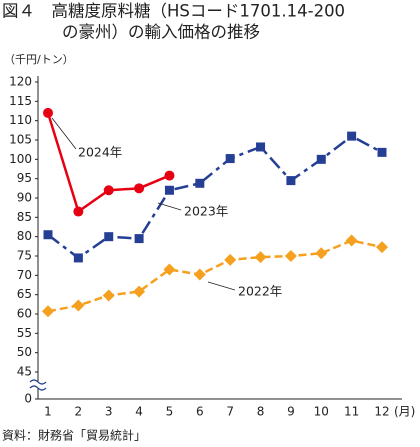  What do you see at coordinates (170, 412) in the screenshot?
I see `x-tick-label: 5` at bounding box center [170, 412].